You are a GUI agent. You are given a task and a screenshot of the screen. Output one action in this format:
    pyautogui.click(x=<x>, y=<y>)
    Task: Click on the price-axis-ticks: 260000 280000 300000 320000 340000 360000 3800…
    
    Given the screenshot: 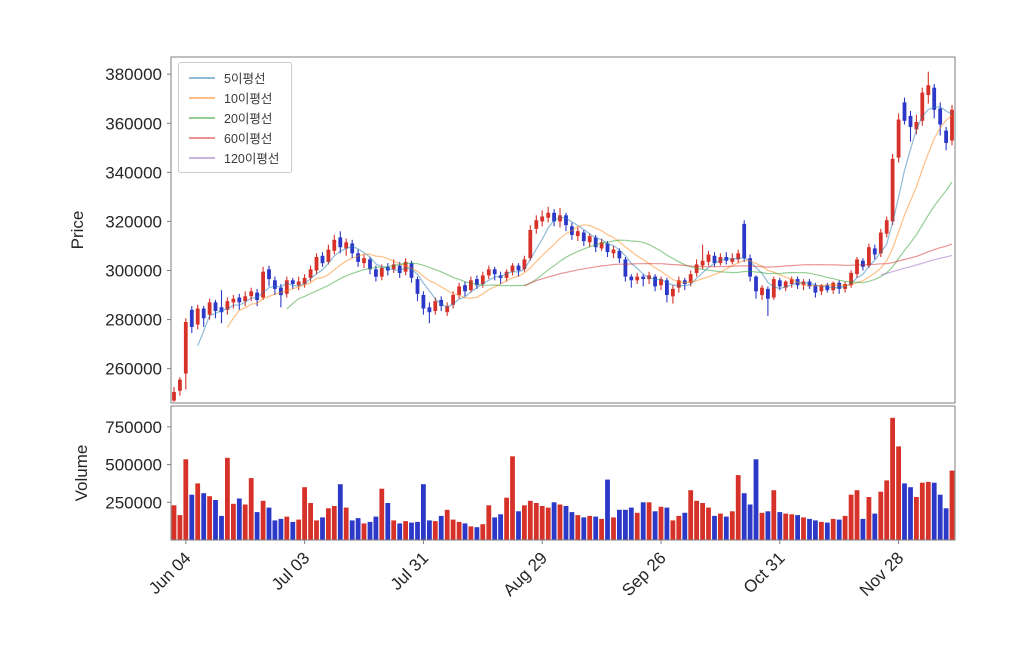 What is the action you would take?
    pyautogui.click(x=138, y=222)
    